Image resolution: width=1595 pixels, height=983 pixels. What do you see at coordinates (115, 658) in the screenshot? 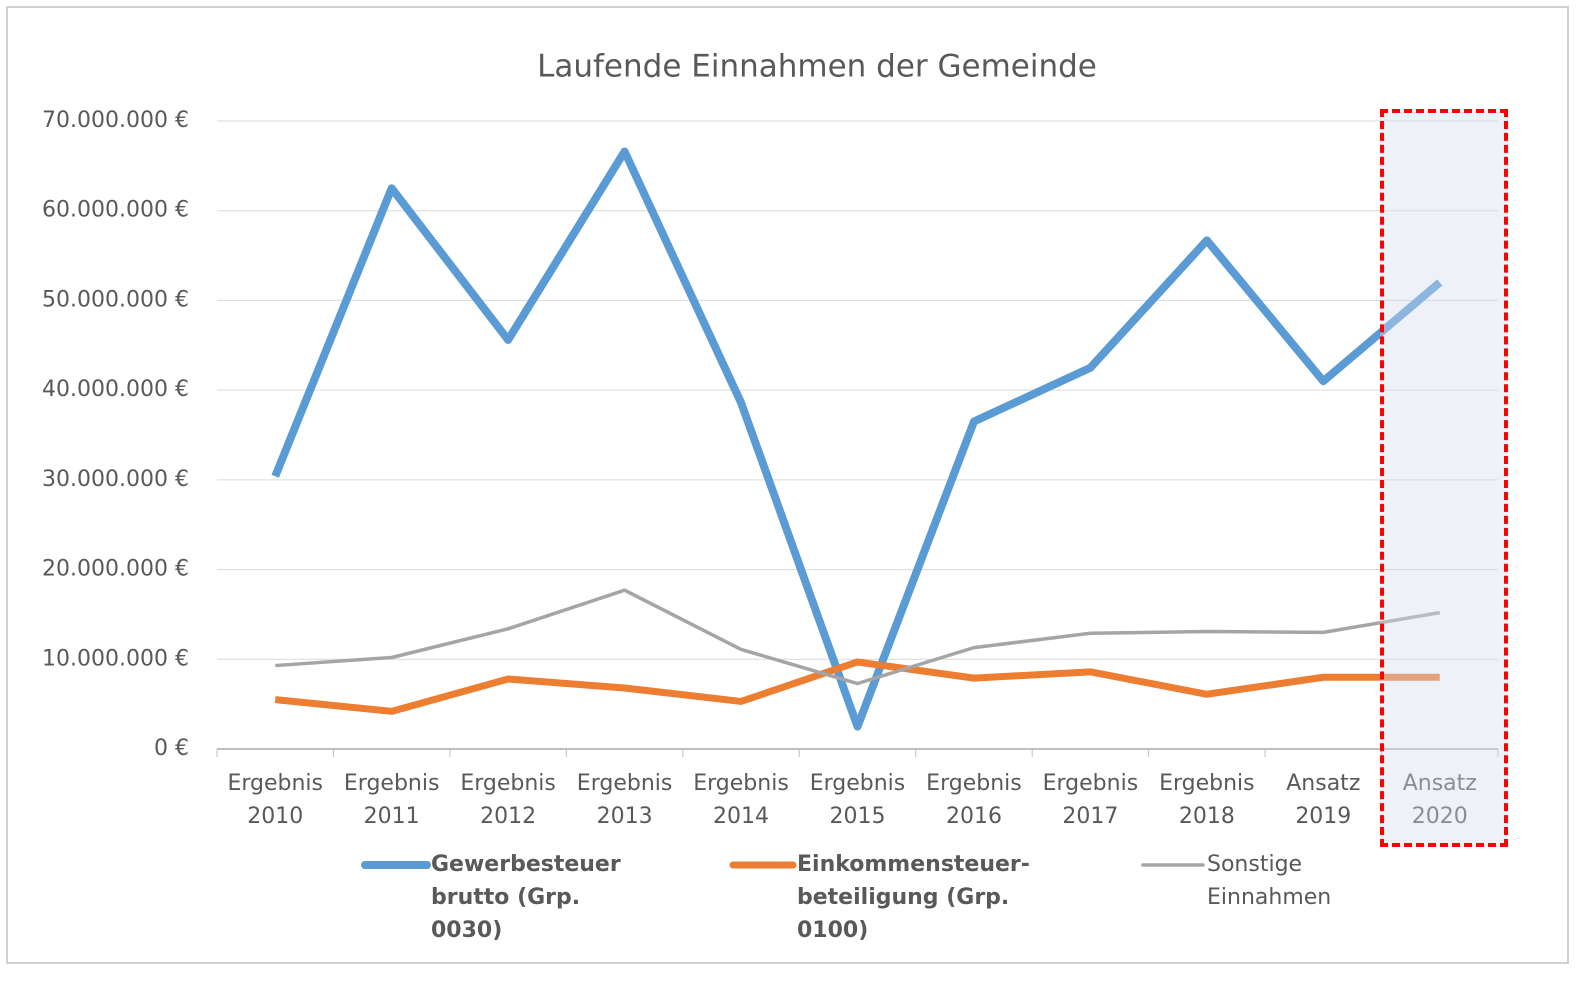
I see `y-tick-label: 10.000.000 €` at bounding box center [115, 658].